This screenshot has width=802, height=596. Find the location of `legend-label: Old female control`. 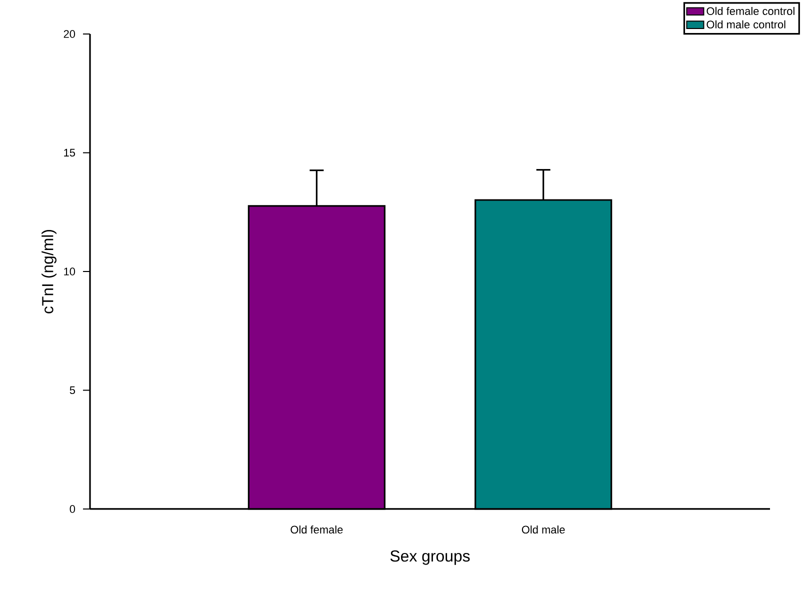

legend-label: Old female control is located at coordinates (750, 10).